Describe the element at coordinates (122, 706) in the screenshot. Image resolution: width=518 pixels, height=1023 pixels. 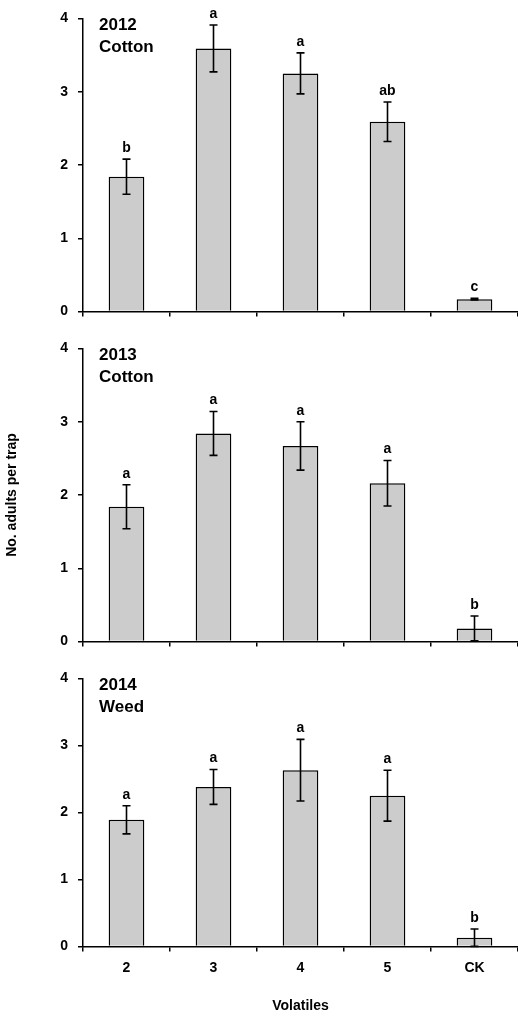
I see `text: Weed` at that location.